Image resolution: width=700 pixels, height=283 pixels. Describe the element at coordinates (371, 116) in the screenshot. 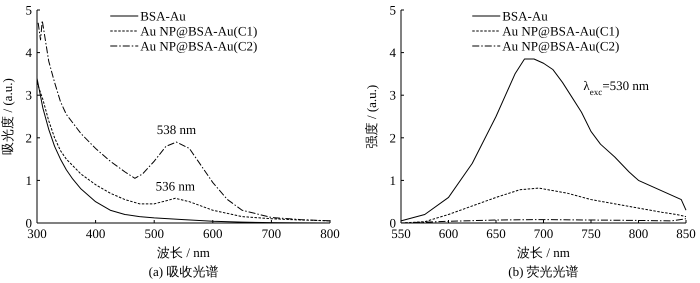

I see `y-axis-title: 强度 / (a.u.)` at that location.